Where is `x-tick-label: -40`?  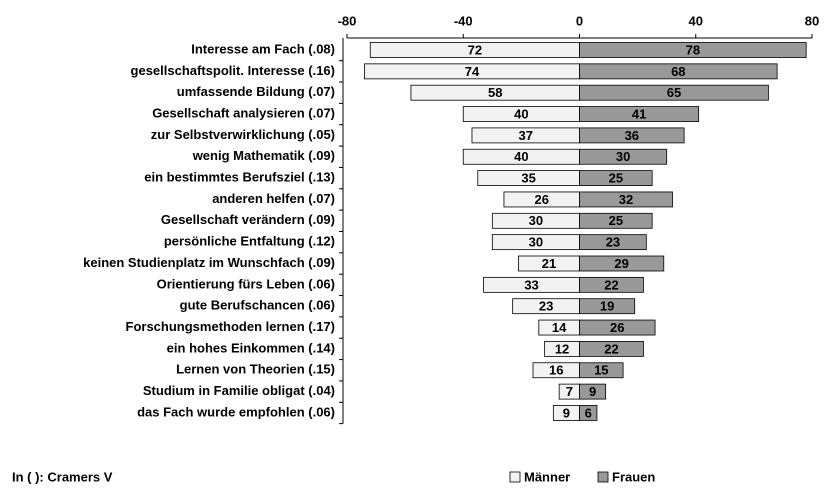
x-tick-label: -40 is located at coordinates (463, 20).